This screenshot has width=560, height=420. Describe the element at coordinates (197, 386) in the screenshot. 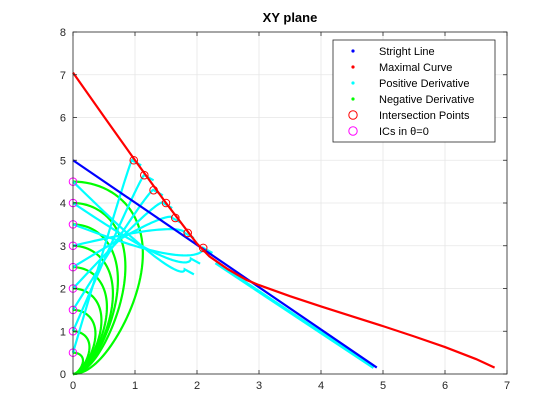

I see `x-tick-label: 2` at that location.